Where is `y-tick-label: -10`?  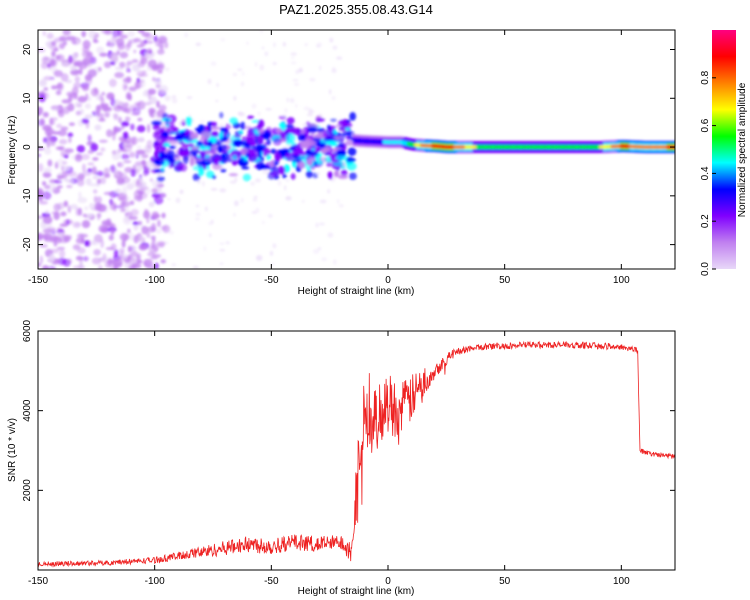
y-tick-label: -10 is located at coordinates (27, 195).